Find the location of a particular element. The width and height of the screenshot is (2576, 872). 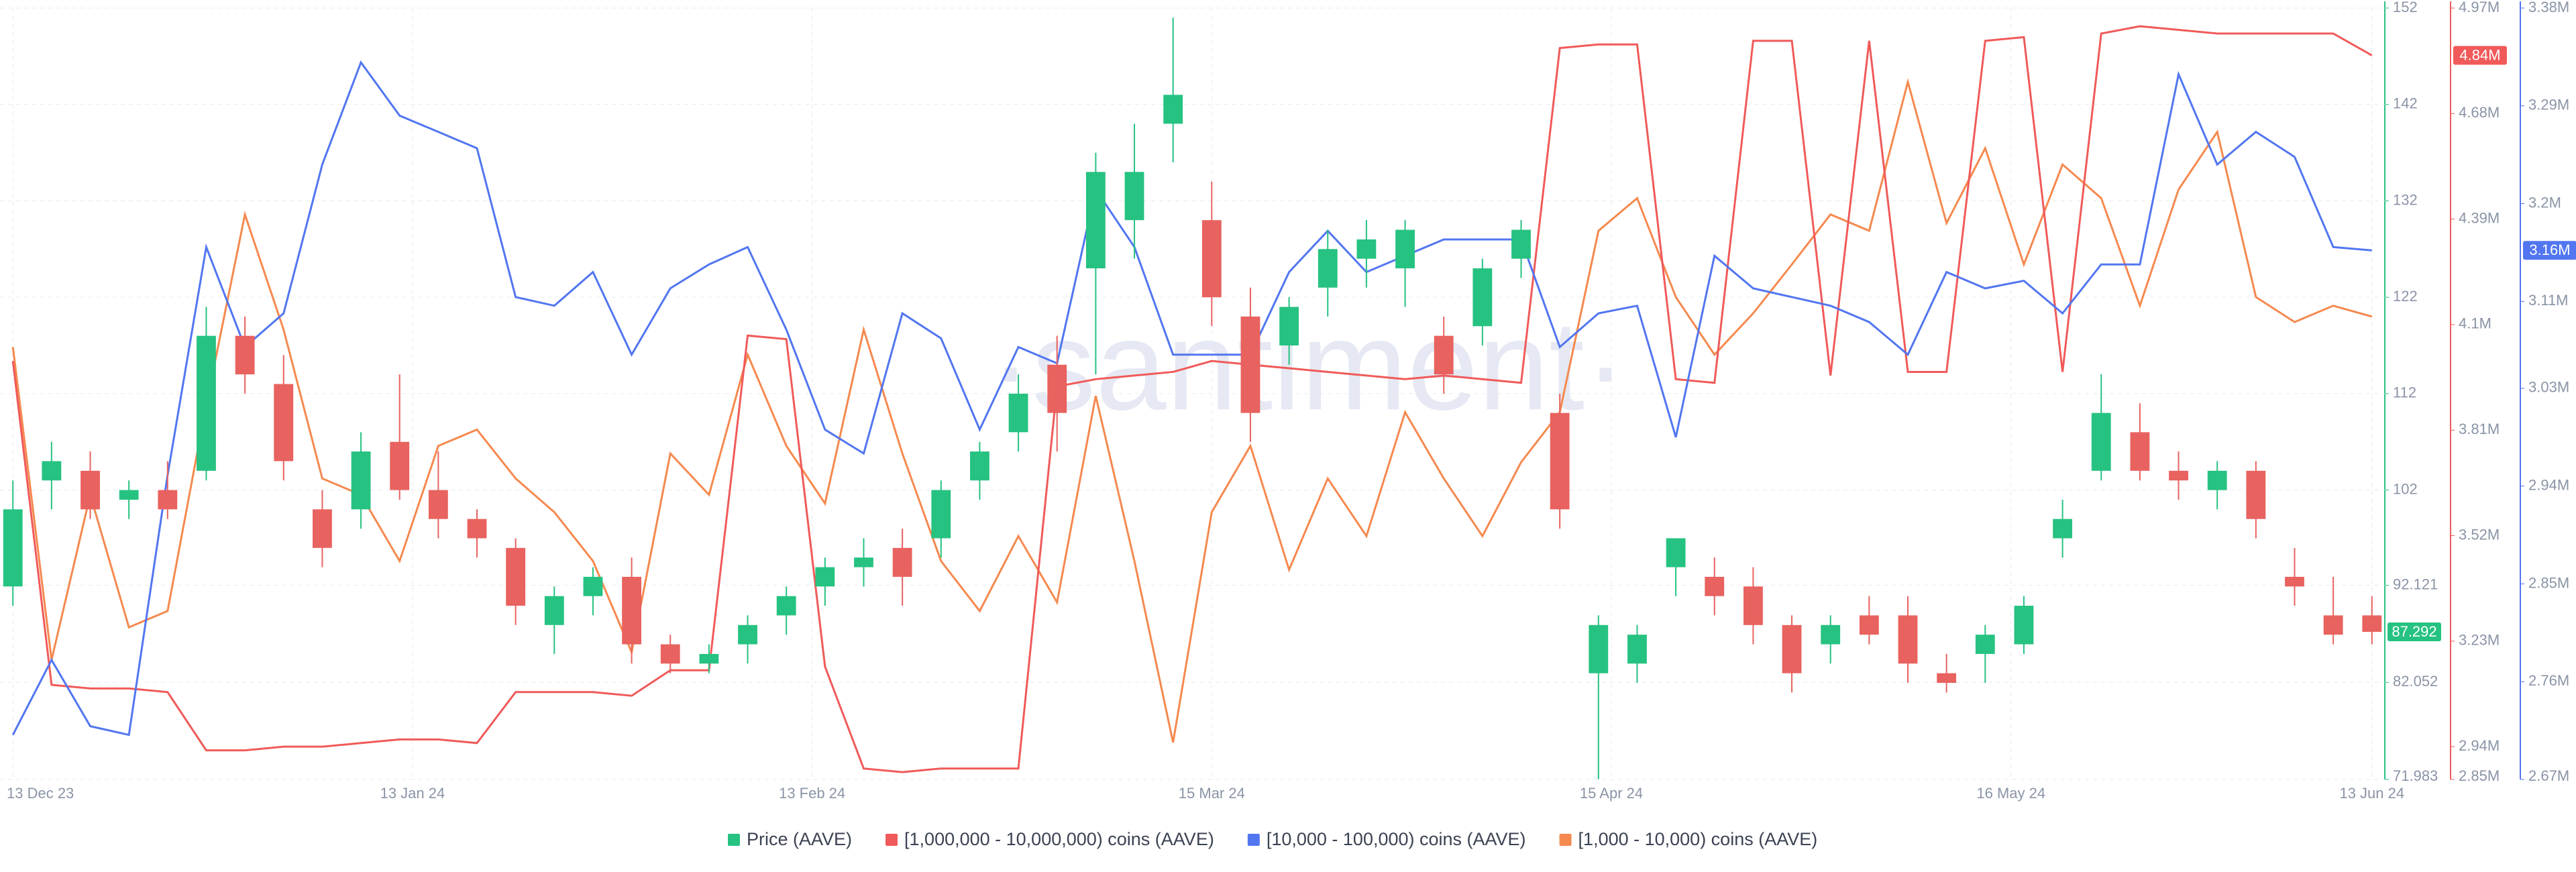

y-tick-label: 112 is located at coordinates (2404, 392).